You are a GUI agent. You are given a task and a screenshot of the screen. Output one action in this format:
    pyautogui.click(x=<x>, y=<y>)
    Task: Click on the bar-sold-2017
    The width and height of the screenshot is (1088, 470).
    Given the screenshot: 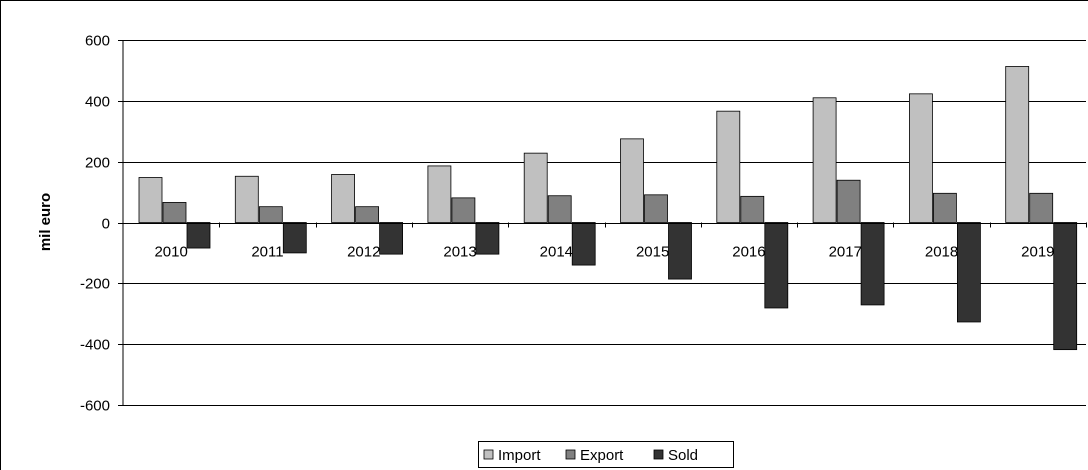 What is the action you would take?
    pyautogui.click(x=872, y=264)
    